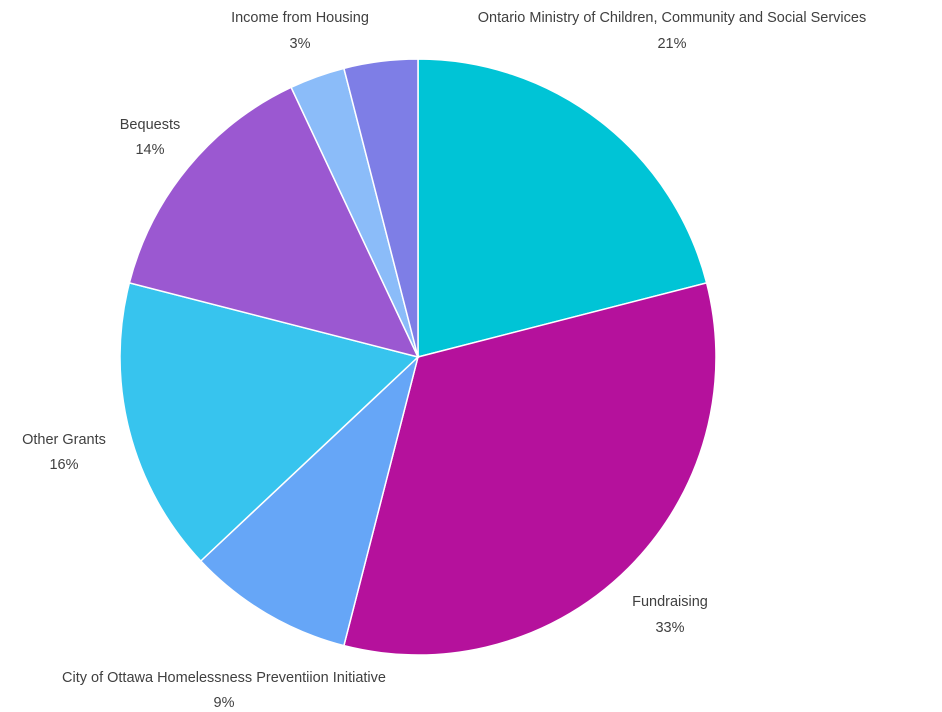 Image resolution: width=942 pixels, height=712 pixels. I want to click on label-other-grants: Other Grants, so click(64, 440).